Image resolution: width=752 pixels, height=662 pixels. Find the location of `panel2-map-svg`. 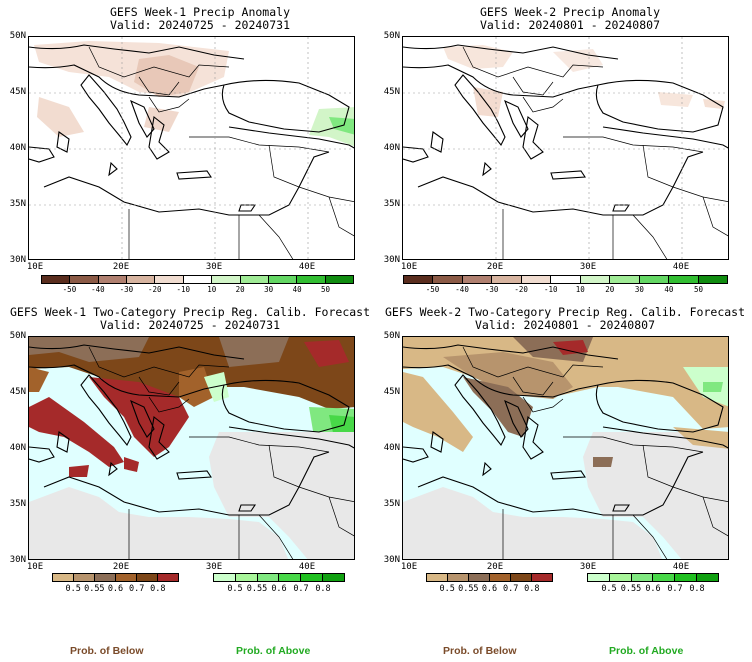

panel2-map-svg is located at coordinates (565, 148).